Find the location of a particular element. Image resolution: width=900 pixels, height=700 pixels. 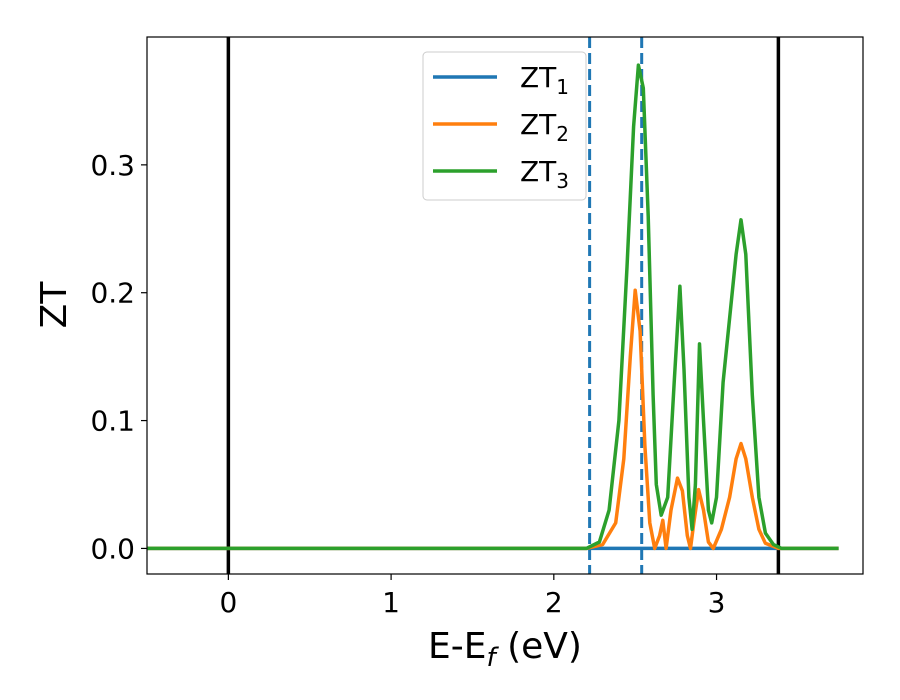

legend-label-zt1: ZT1 is located at coordinates (544, 80).